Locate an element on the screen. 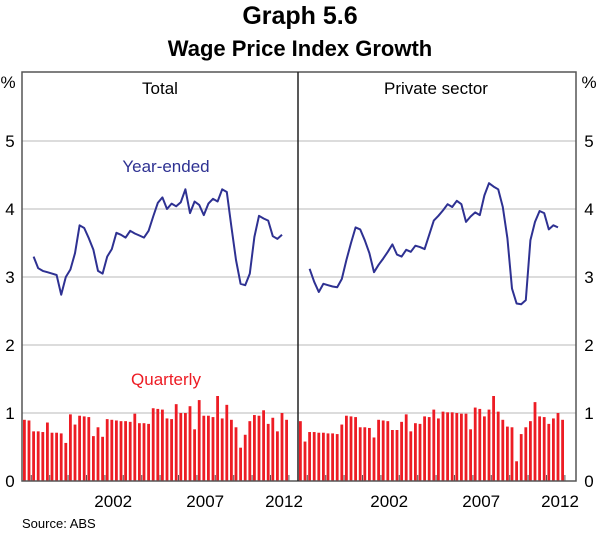 The width and height of the screenshot is (600, 534). y-tick-label-left: 5 is located at coordinates (9, 141).